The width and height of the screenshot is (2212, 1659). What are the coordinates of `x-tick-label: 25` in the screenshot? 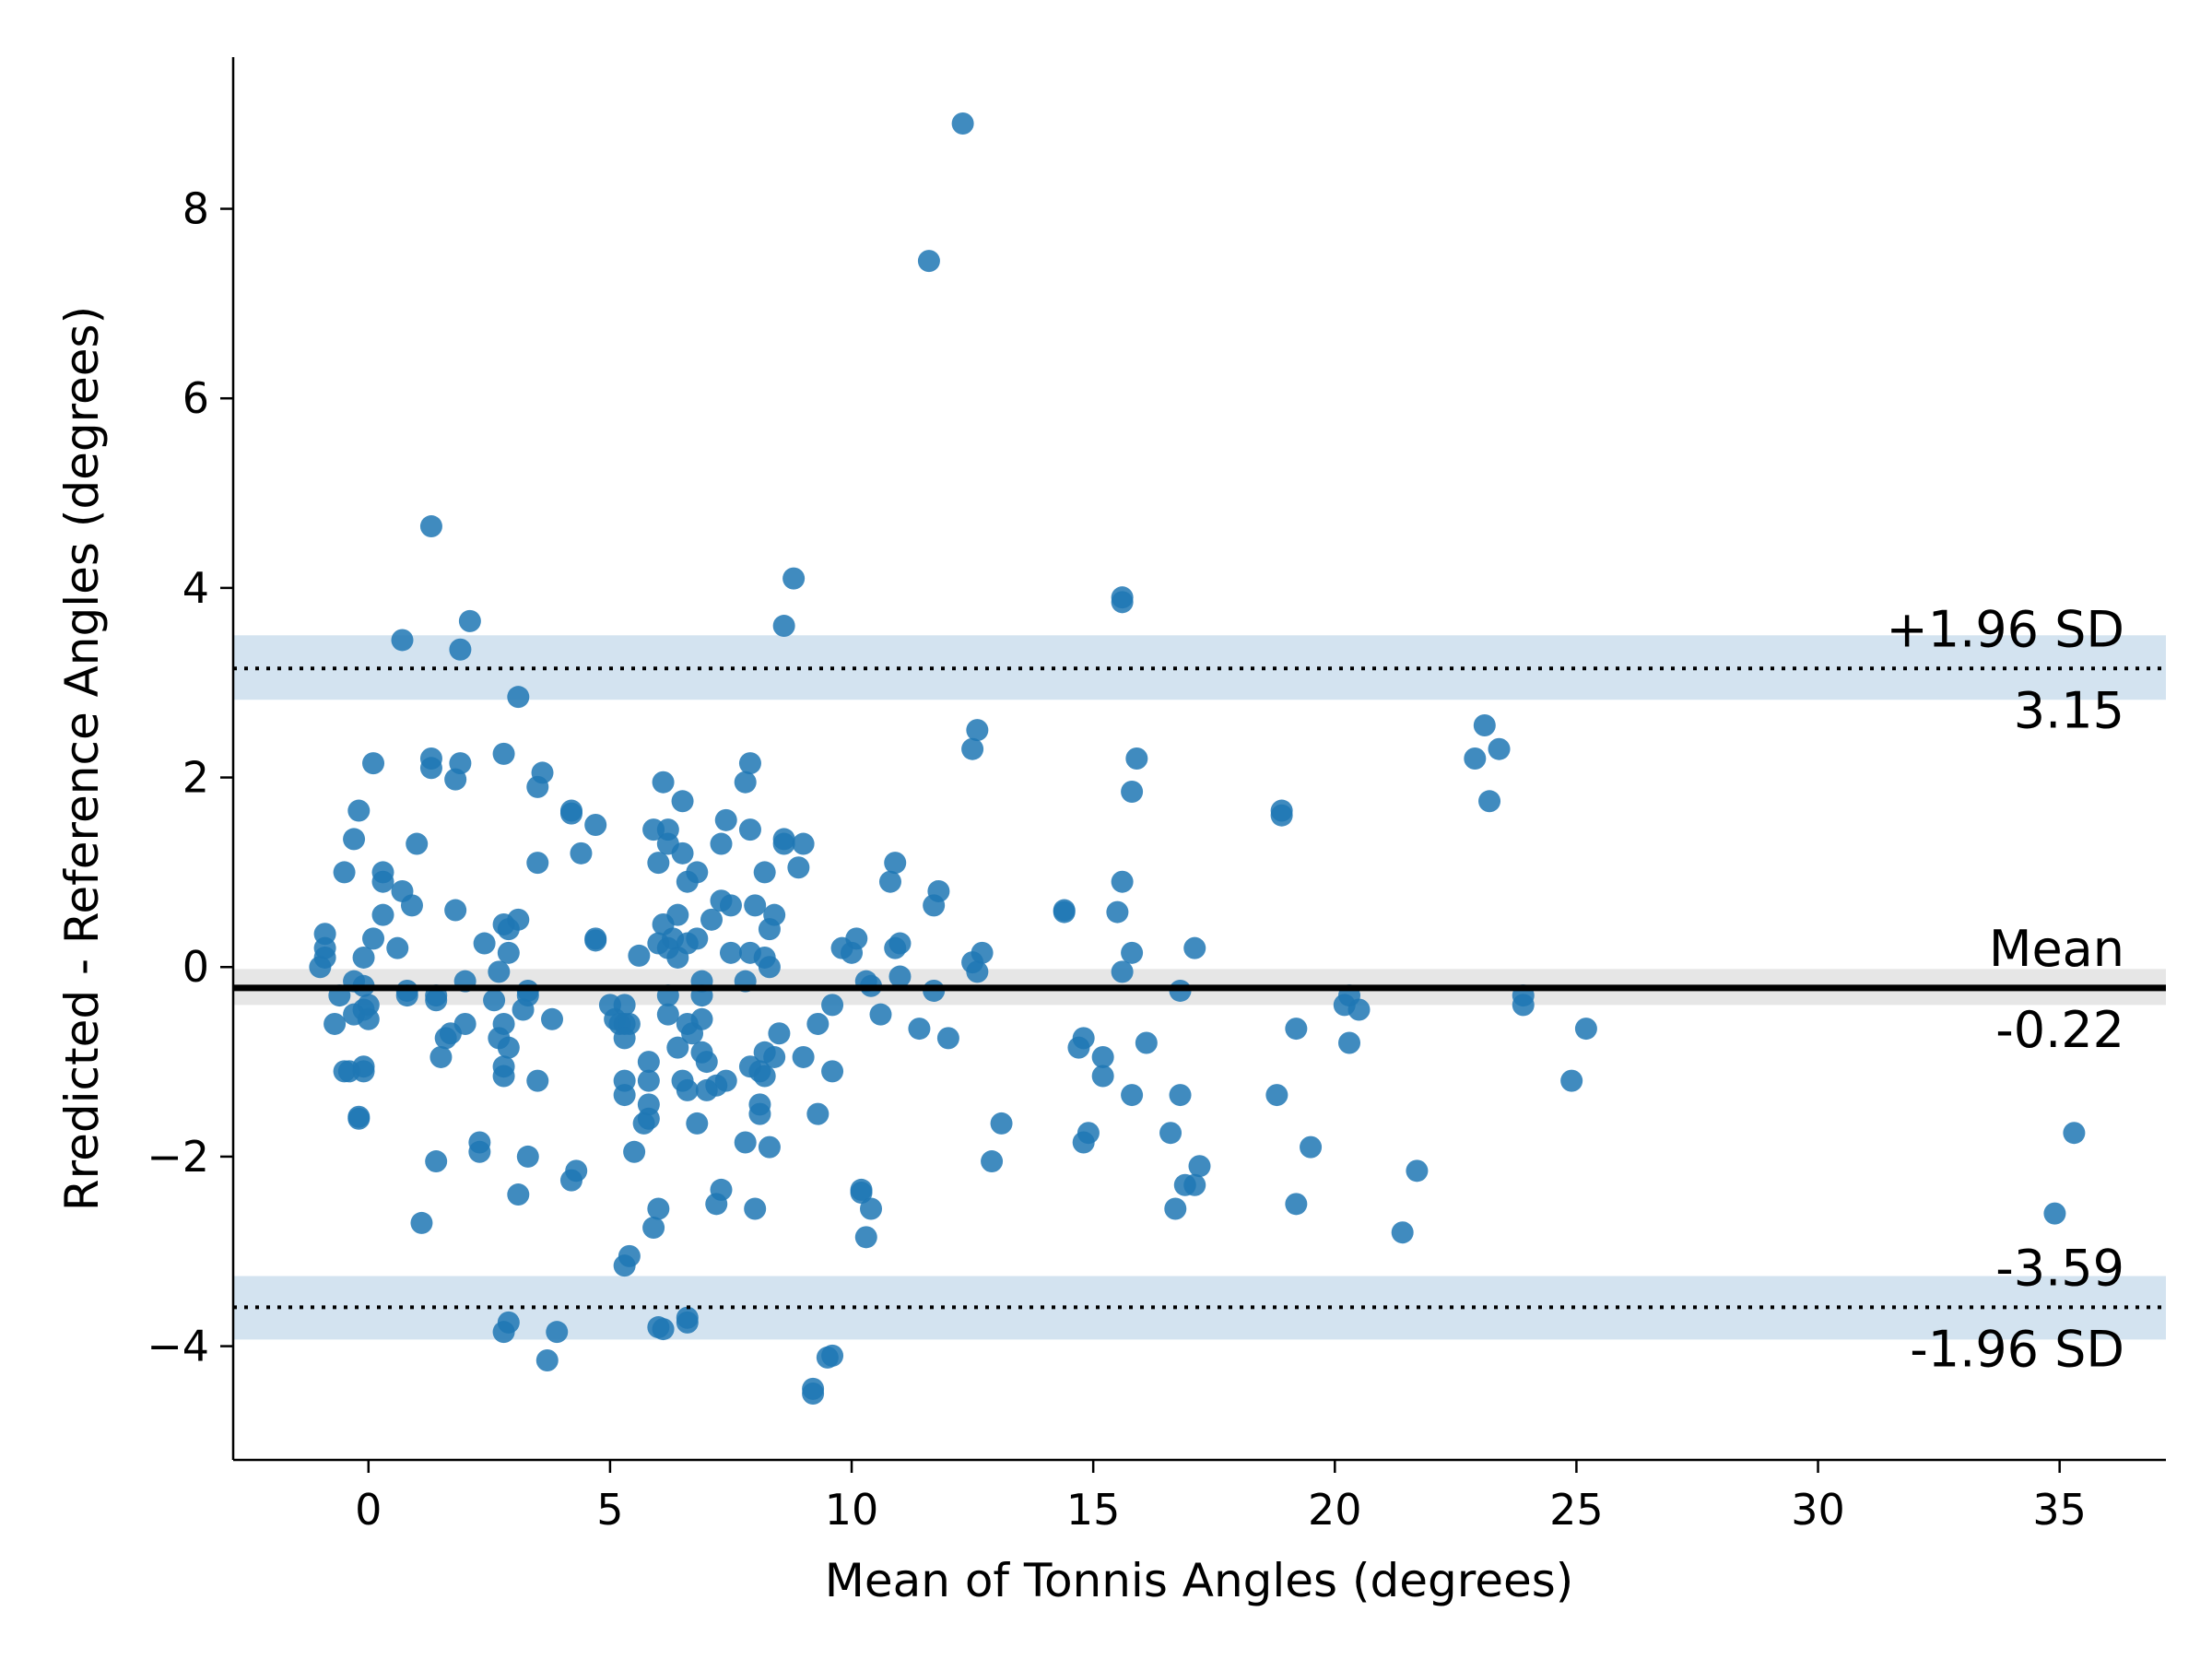 It's located at (1576, 1510).